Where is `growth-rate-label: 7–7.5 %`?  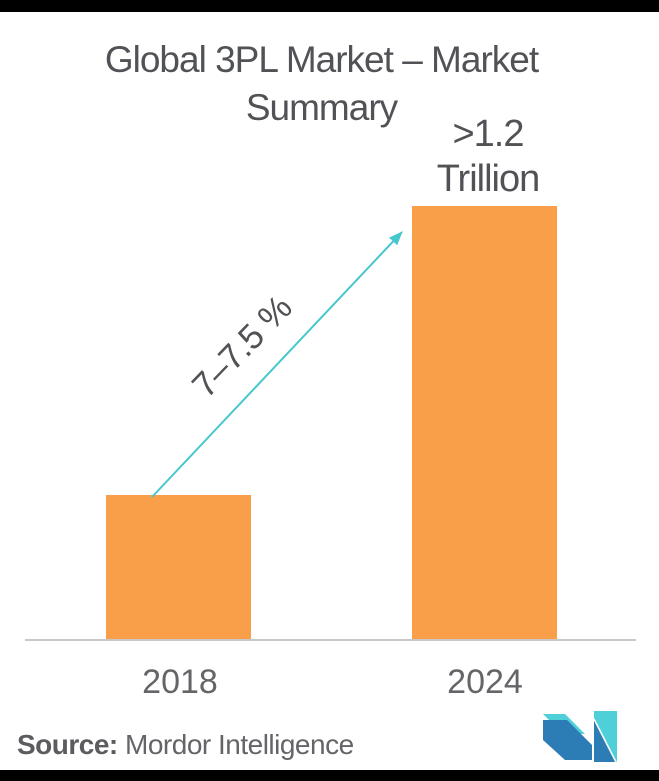
growth-rate-label: 7–7.5 % is located at coordinates (242, 347).